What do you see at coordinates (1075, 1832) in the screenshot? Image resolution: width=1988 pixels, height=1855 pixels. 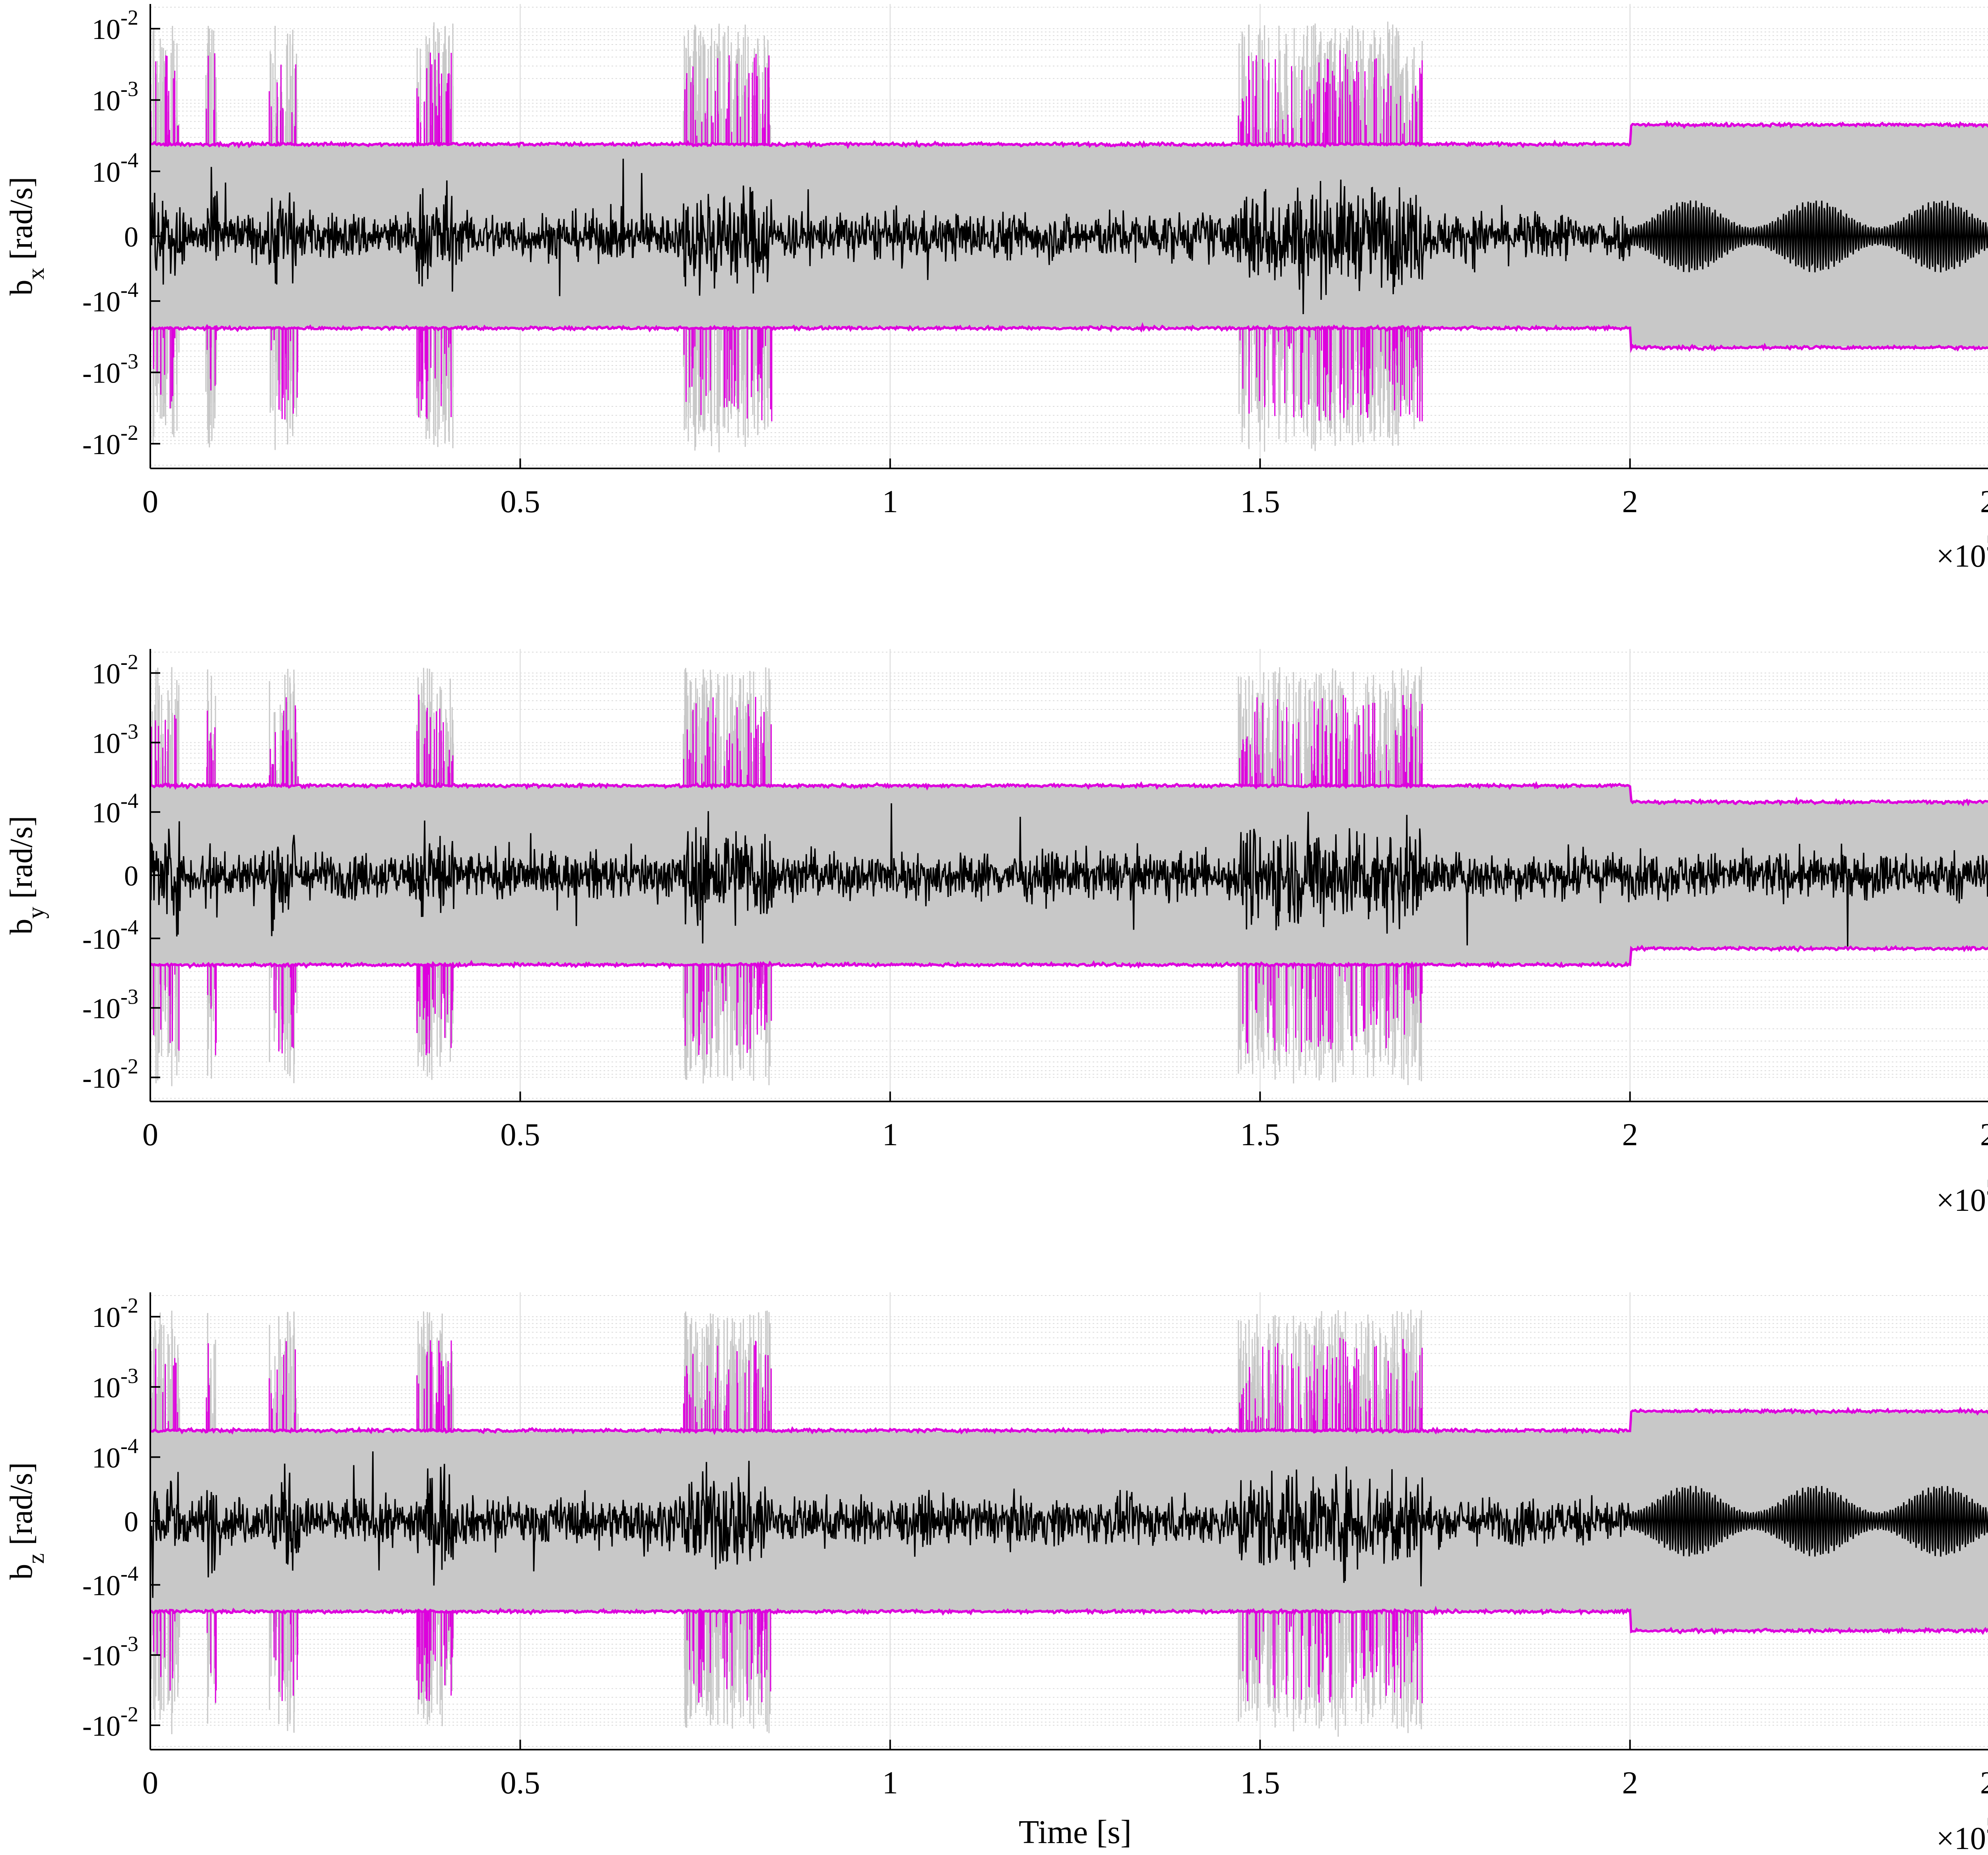 I see `x-axis-label: Time [s]` at bounding box center [1075, 1832].